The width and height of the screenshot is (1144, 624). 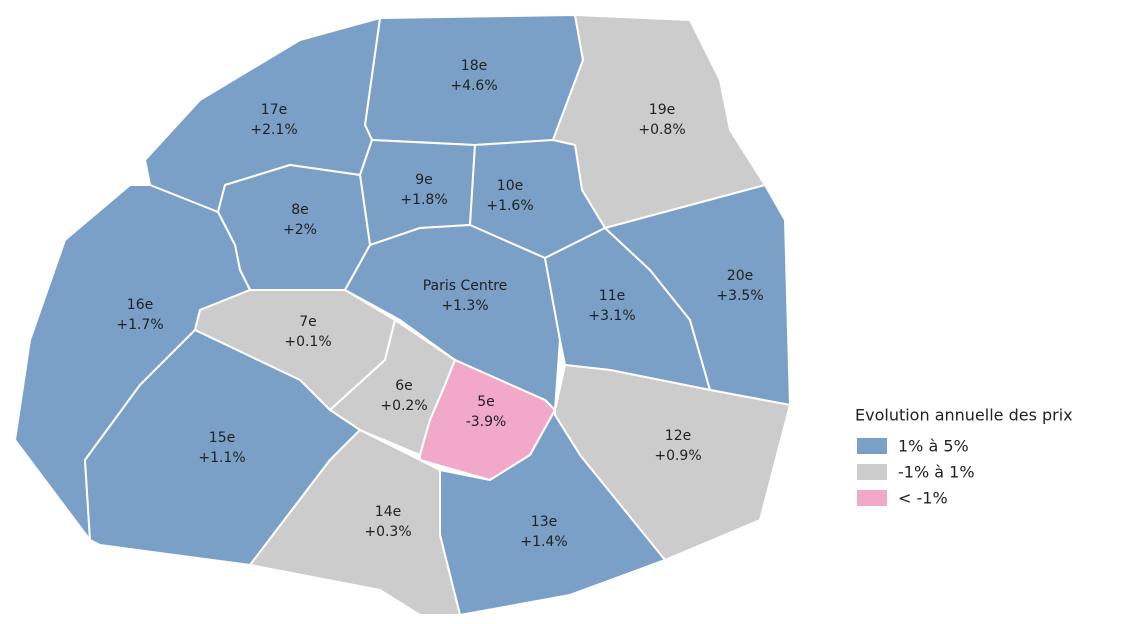 I want to click on district-name: Paris Centre, so click(x=465, y=286).